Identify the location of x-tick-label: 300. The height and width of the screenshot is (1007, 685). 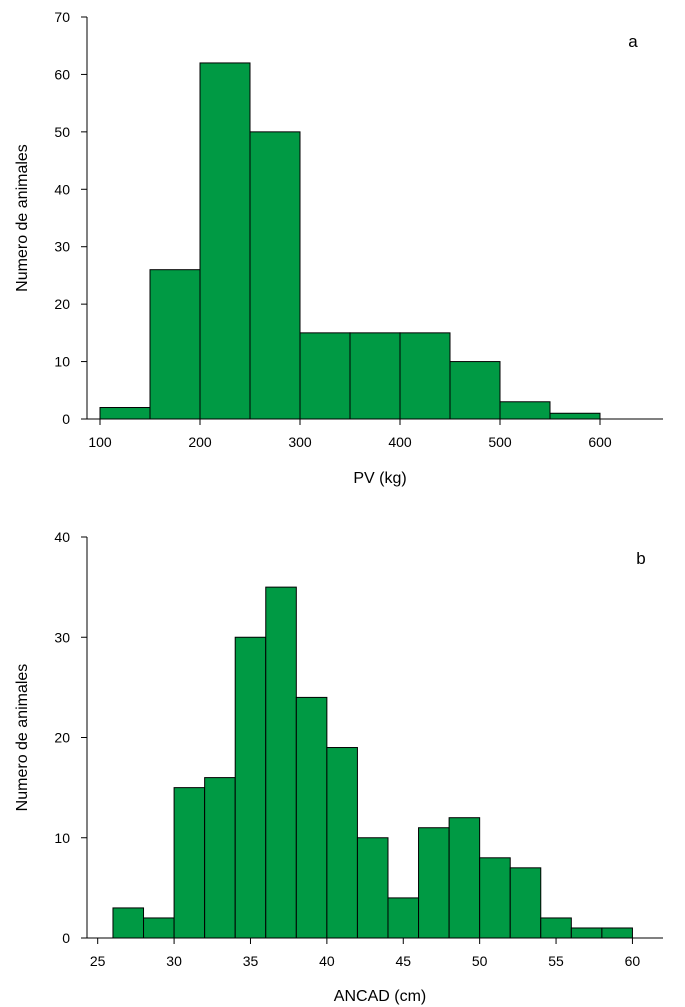
(300, 442).